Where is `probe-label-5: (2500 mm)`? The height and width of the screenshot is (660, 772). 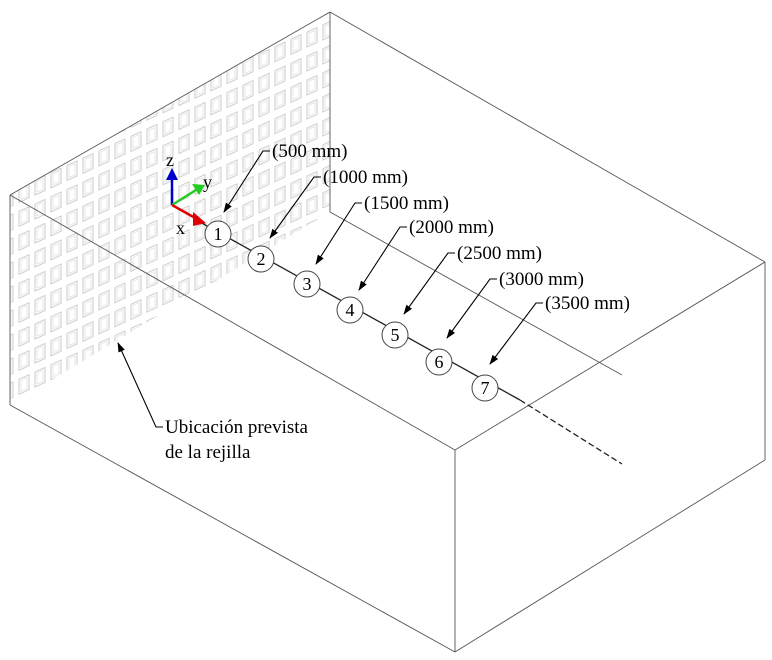
probe-label-5: (2500 mm) is located at coordinates (499, 253).